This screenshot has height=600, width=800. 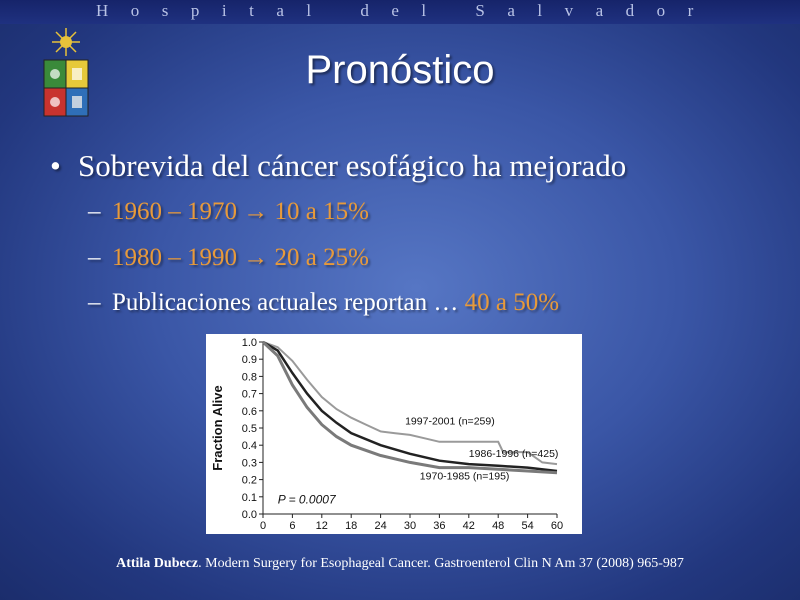 I want to click on y-tick-label: 0.9, so click(x=249, y=360).